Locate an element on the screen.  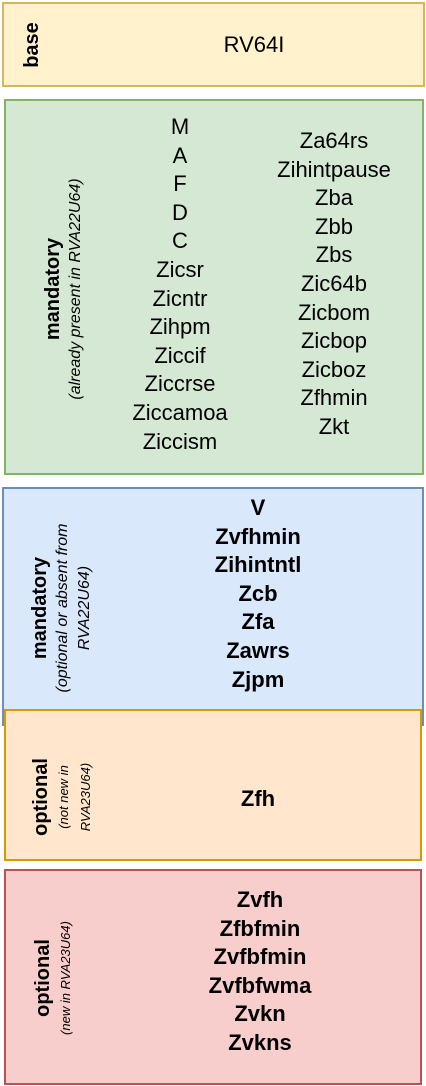
list-item: Ziccrse is located at coordinates (180, 384).